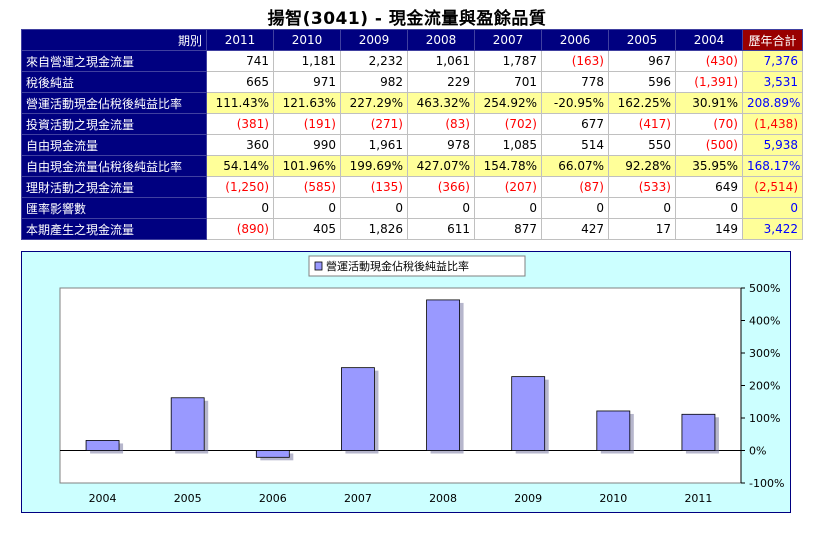 This screenshot has height=536, width=814. Describe the element at coordinates (709, 145) in the screenshot. I see `table-cell: (500)` at that location.